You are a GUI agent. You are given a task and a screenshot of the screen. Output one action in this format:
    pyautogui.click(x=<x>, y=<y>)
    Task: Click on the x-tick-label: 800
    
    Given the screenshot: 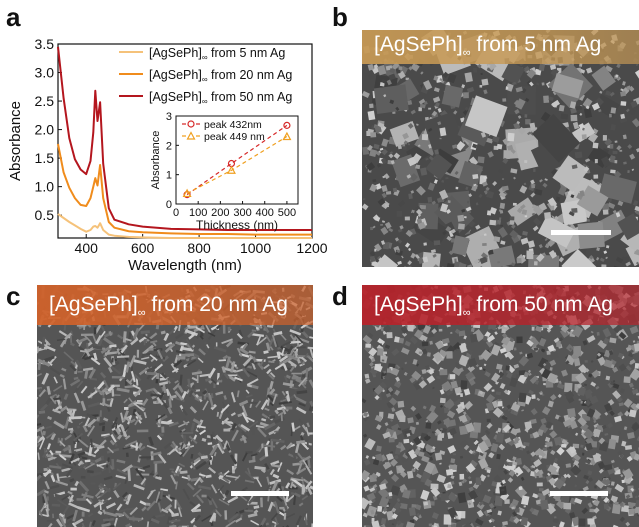 What is the action you would take?
    pyautogui.click(x=199, y=248)
    